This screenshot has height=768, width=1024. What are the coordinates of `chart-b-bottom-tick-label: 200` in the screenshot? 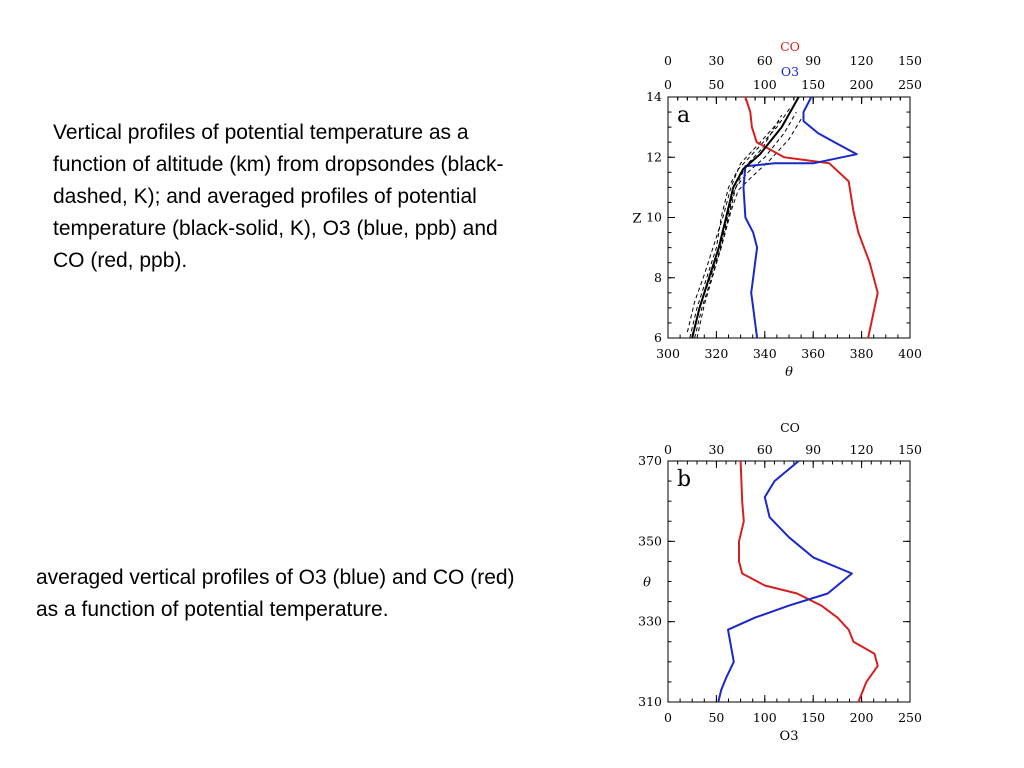 It's located at (862, 717).